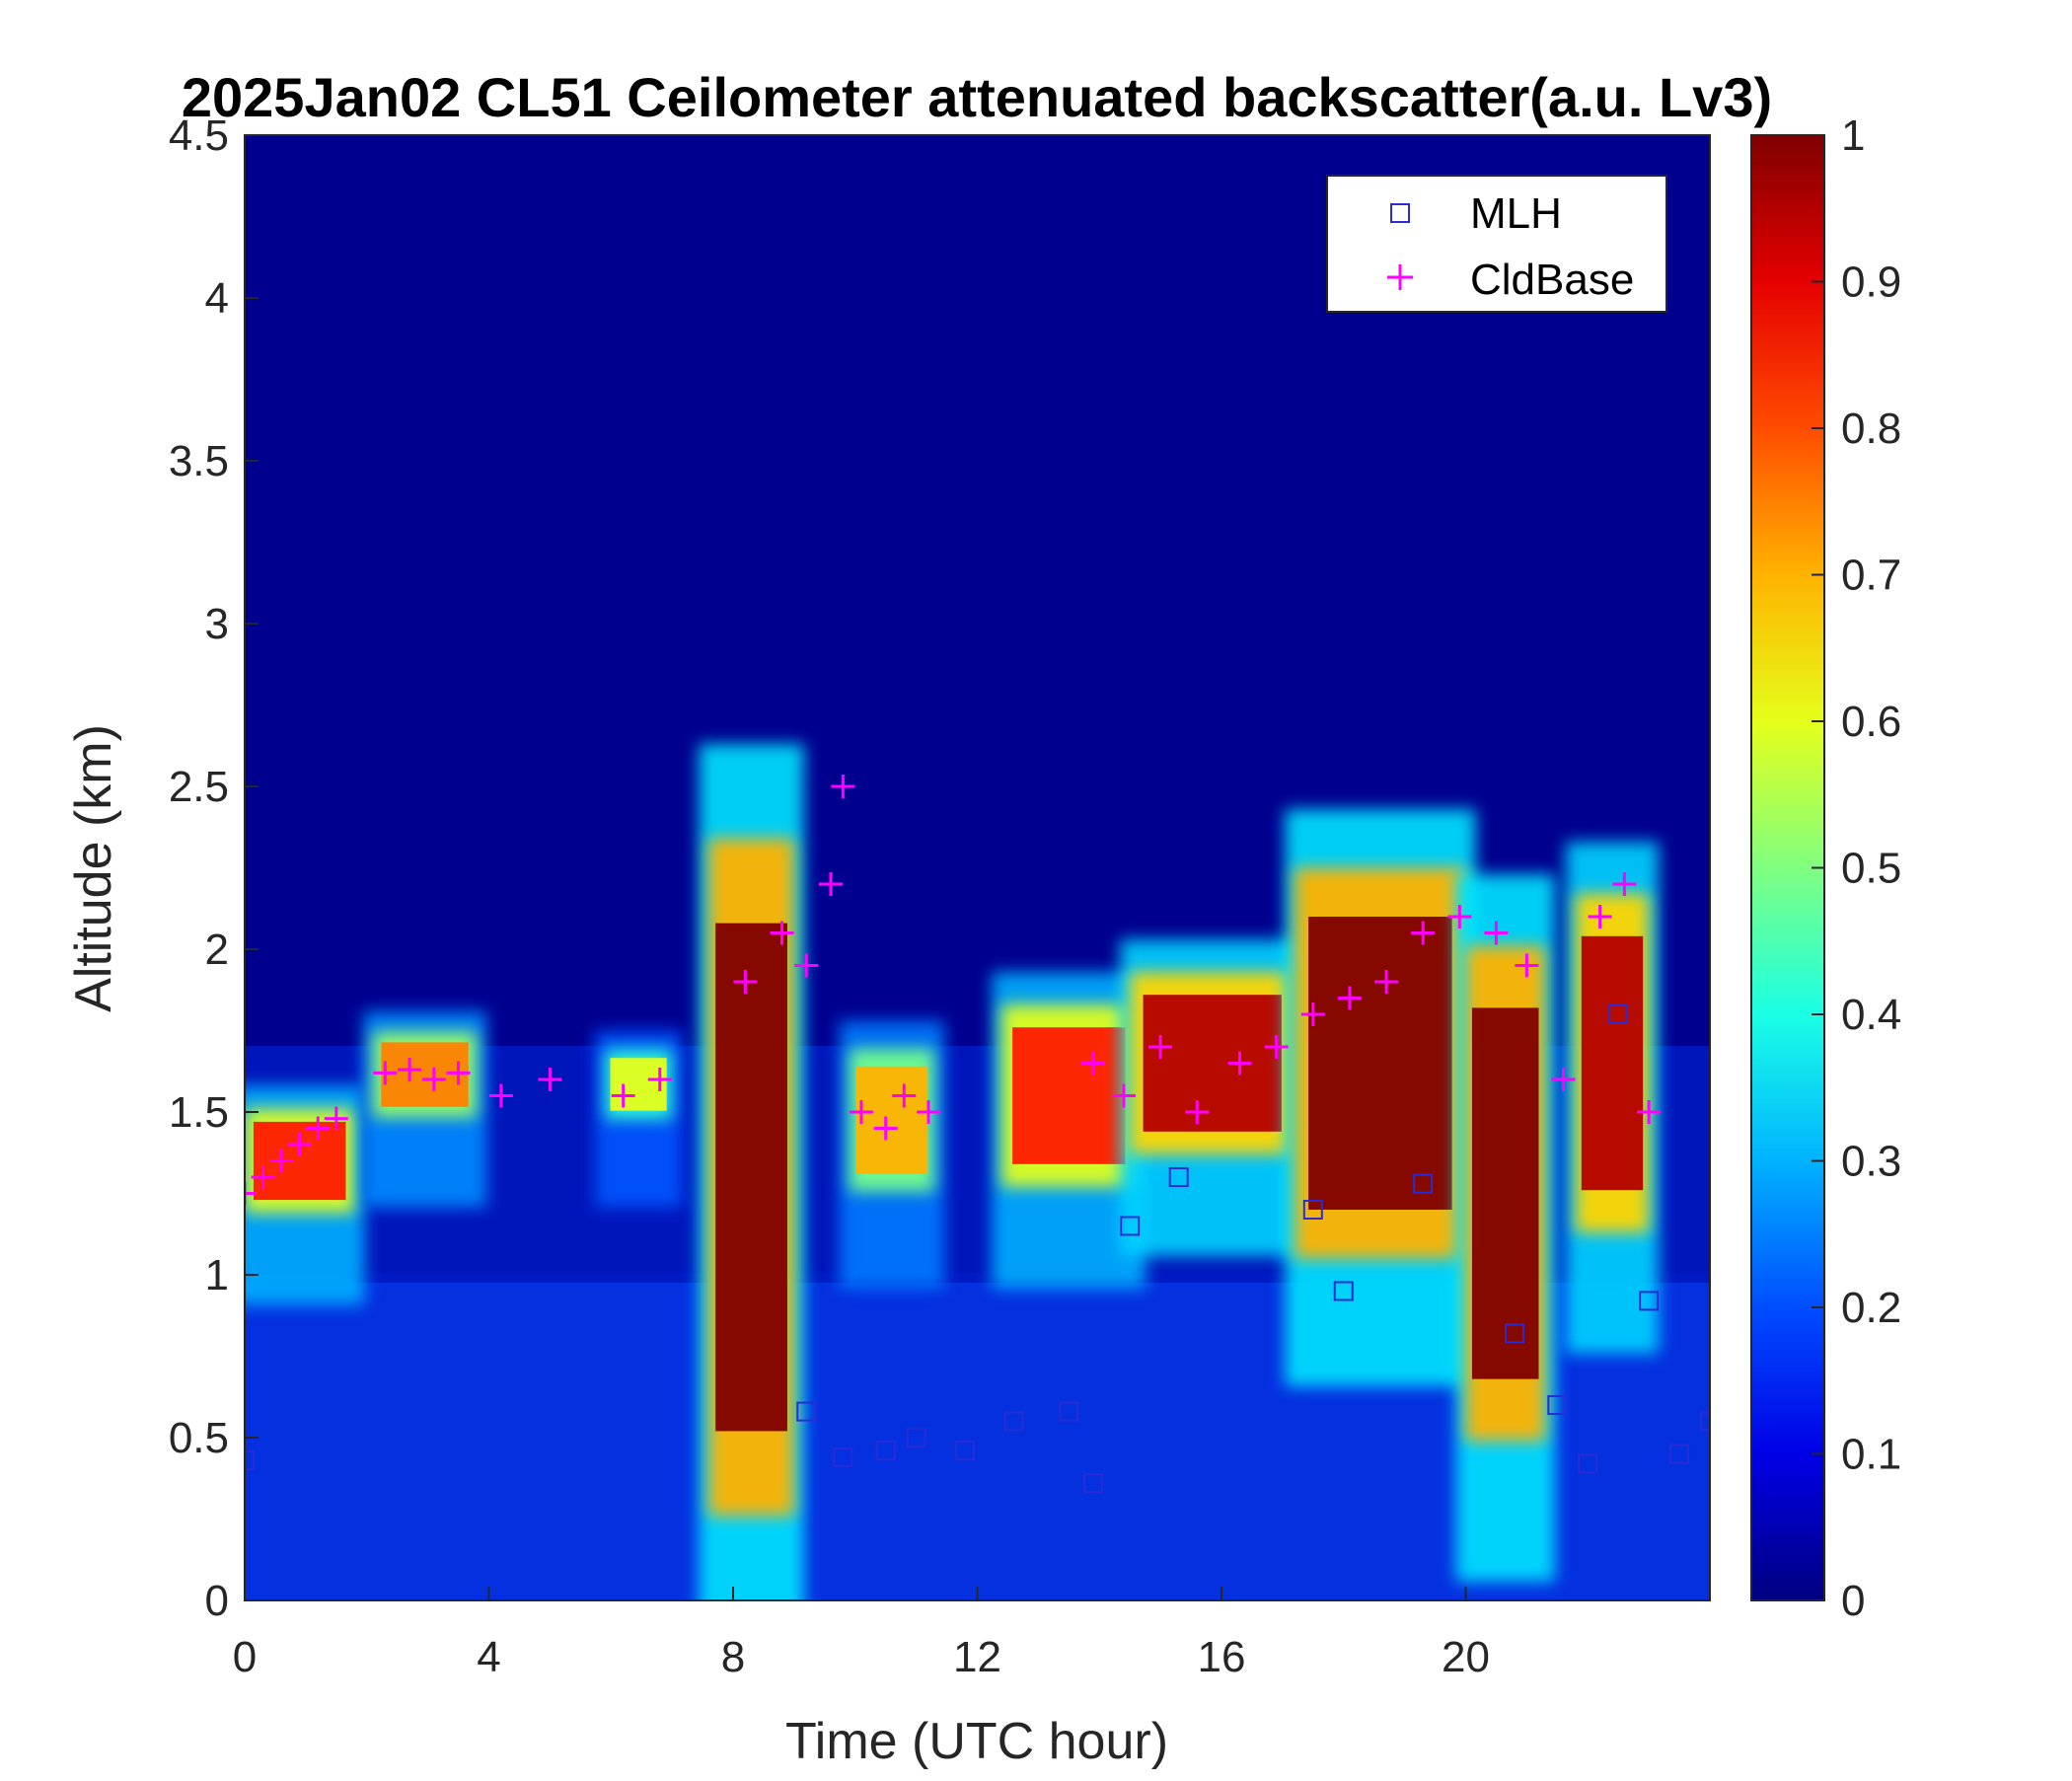 The width and height of the screenshot is (2072, 1781). I want to click on colorbar-tick-label: 0.8, so click(1871, 429).